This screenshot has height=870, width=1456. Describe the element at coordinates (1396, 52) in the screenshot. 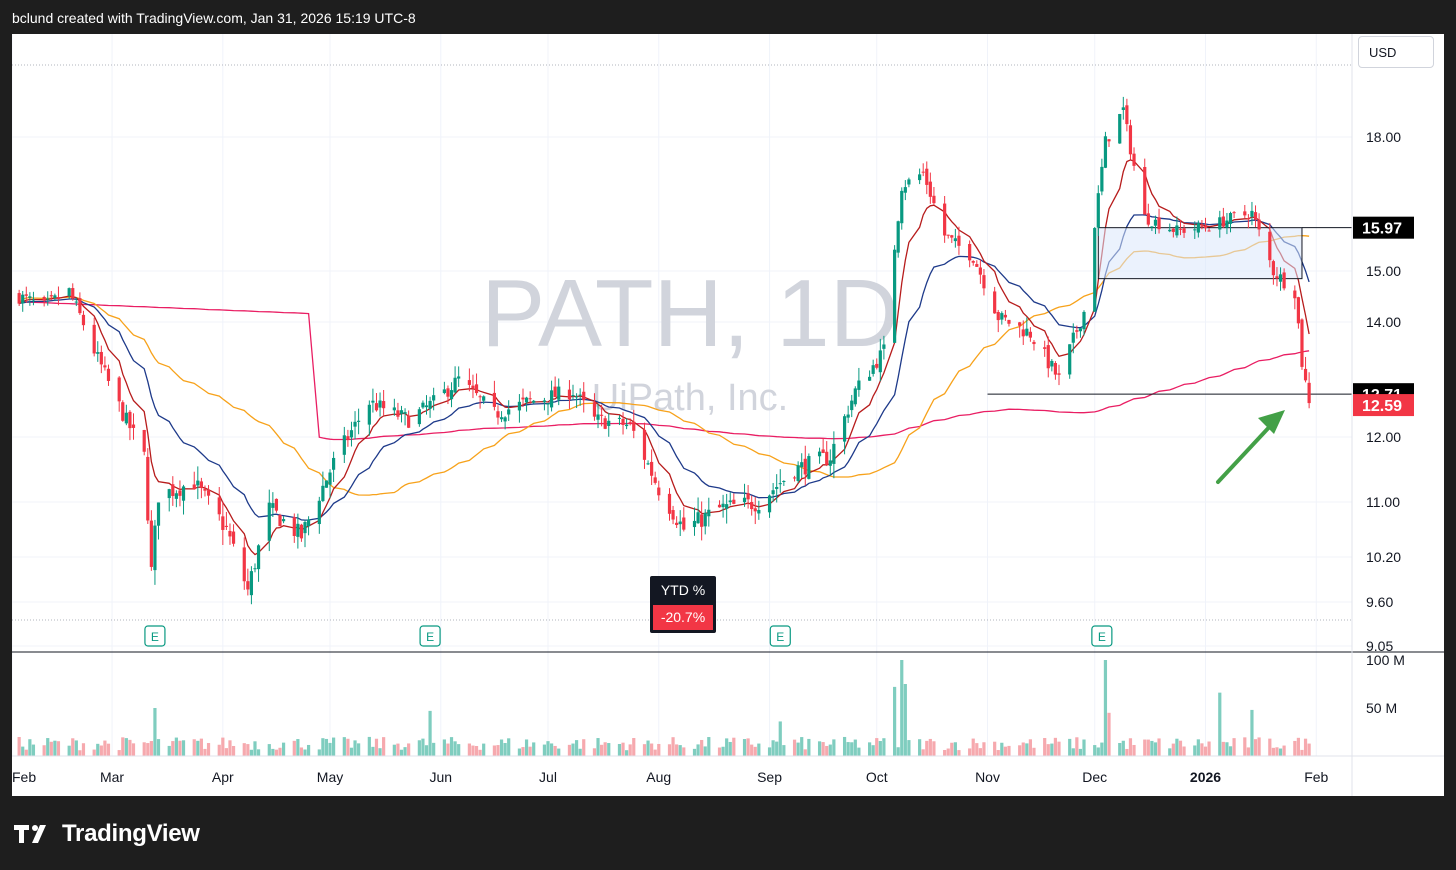

I see `currency-button: USD` at that location.